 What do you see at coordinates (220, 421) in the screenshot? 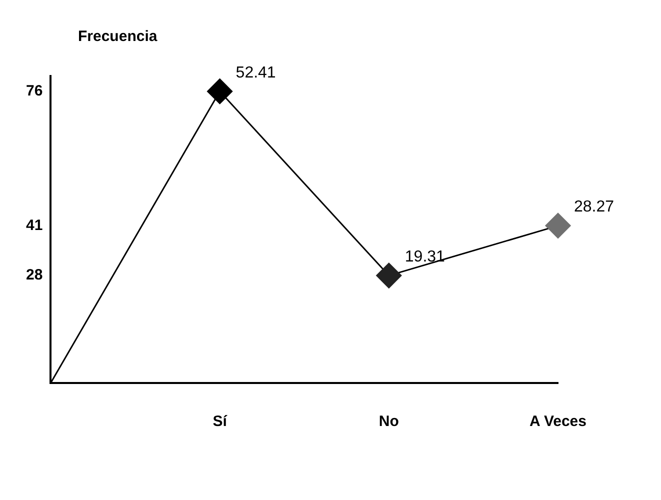
I see `x-tick-label: Sí` at bounding box center [220, 421].